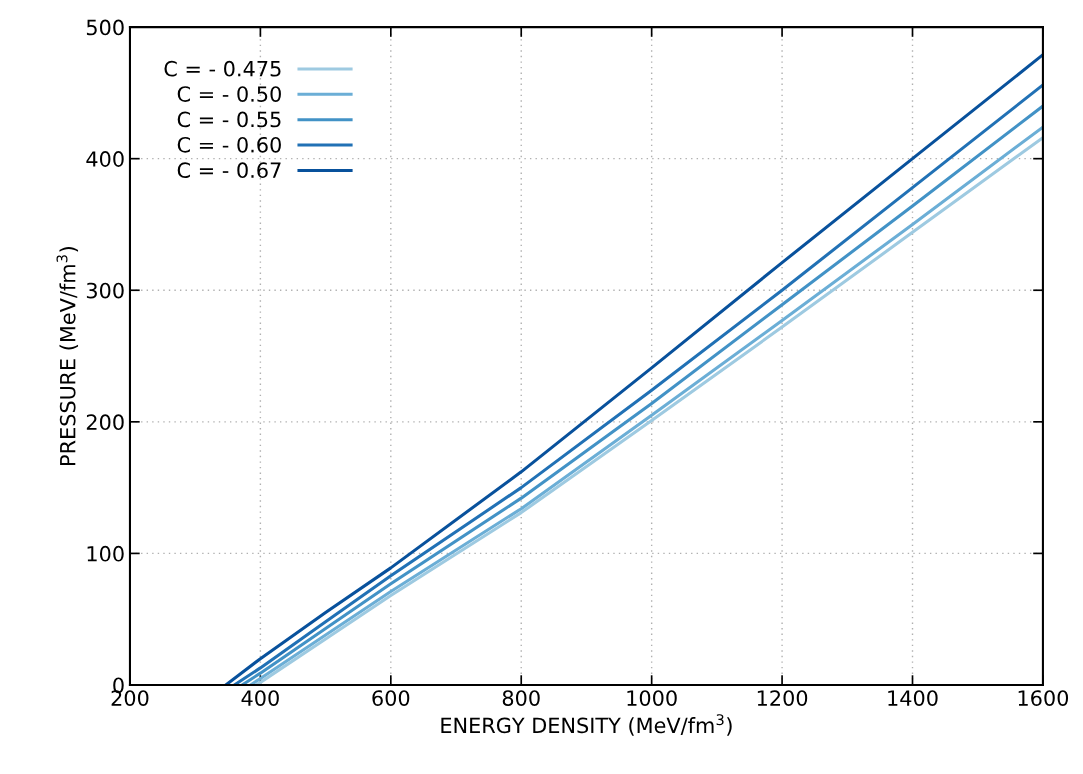 This screenshot has width=1083, height=774. I want to click on legend-label: C = - 0.67, so click(229, 170).